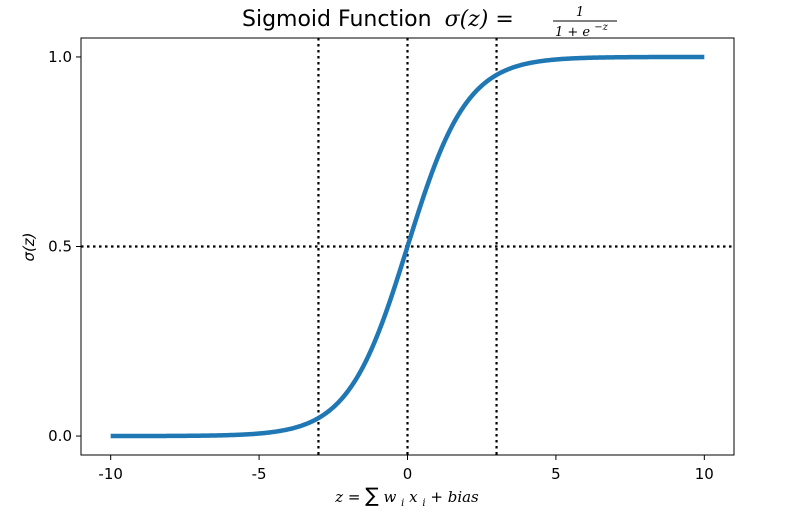 Image resolution: width=786 pixels, height=514 pixels. I want to click on x-tick-label: 0, so click(408, 474).